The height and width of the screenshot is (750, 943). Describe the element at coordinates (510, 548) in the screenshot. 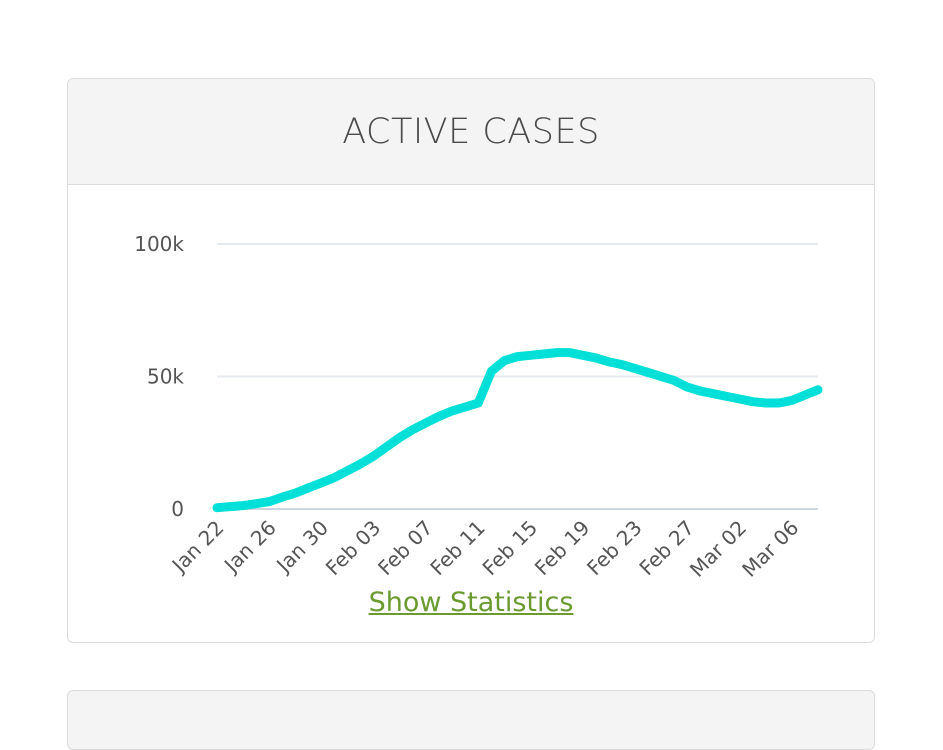

I see `x-tick-label: Feb 15` at that location.